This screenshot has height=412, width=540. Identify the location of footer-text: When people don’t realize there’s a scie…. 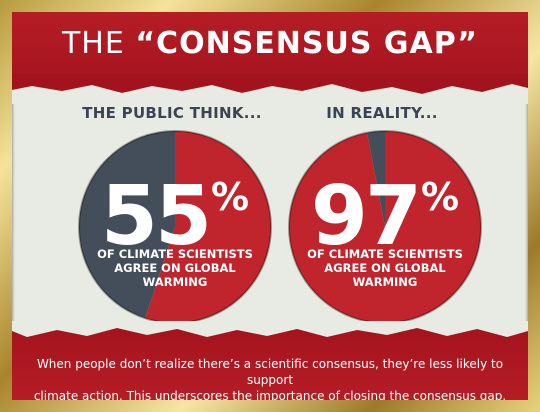
(270, 378).